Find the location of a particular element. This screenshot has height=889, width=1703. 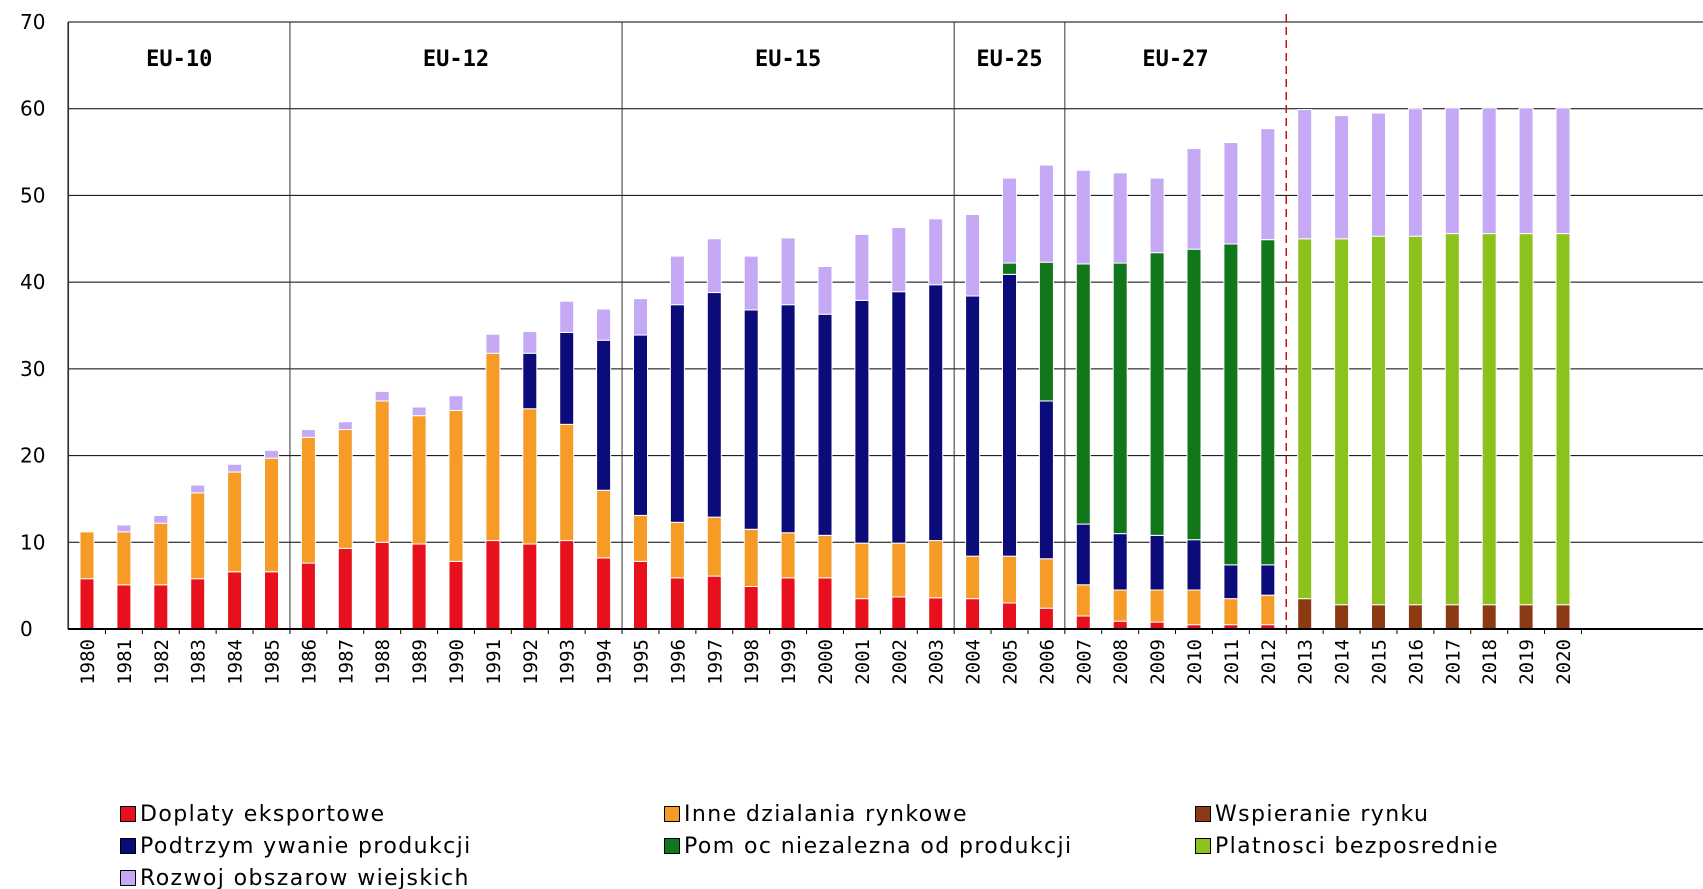

x-tick-label: 1980 is located at coordinates (88, 662).